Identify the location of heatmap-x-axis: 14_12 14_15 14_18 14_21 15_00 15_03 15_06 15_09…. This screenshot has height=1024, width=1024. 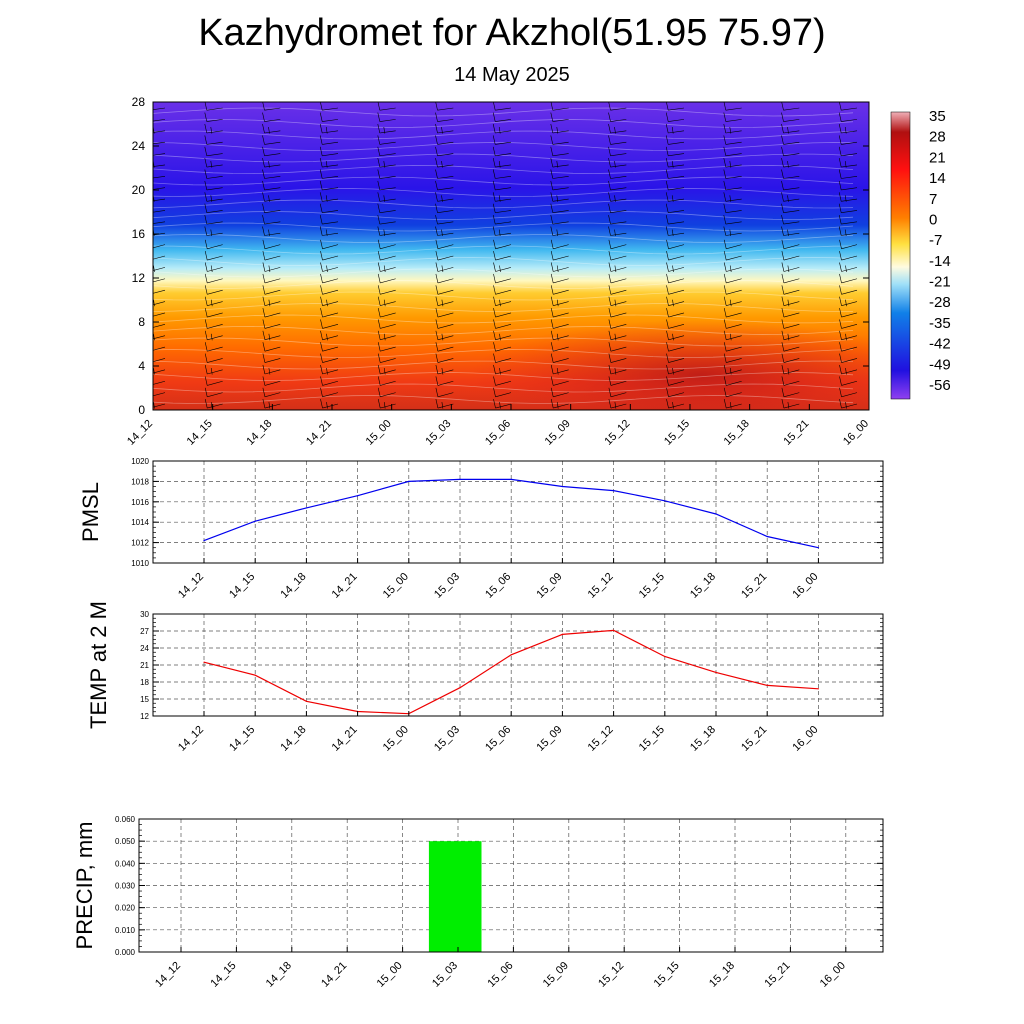
(498, 426).